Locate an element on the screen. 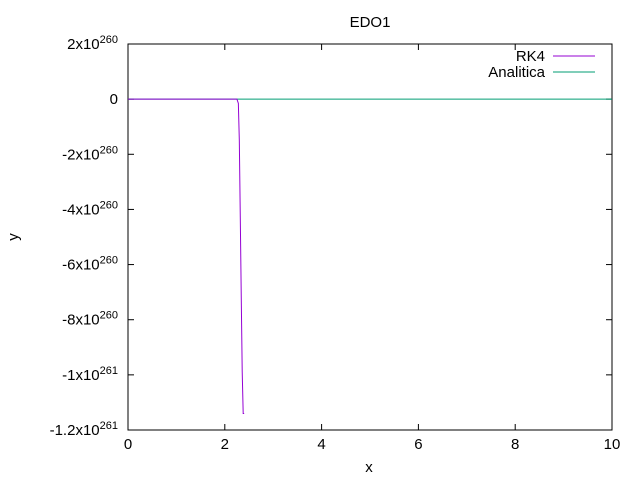 The image size is (640, 480). y-axis-label: y is located at coordinates (13, 237).